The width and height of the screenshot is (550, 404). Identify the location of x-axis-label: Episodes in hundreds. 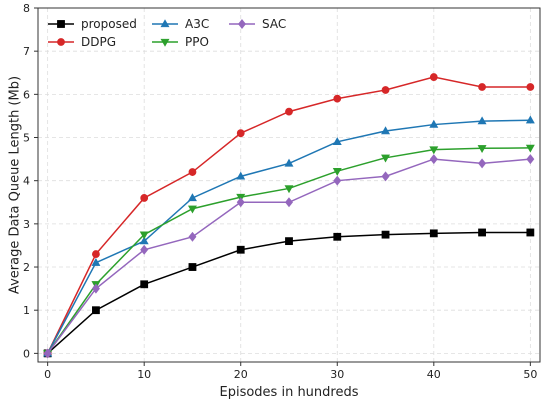
(289, 392).